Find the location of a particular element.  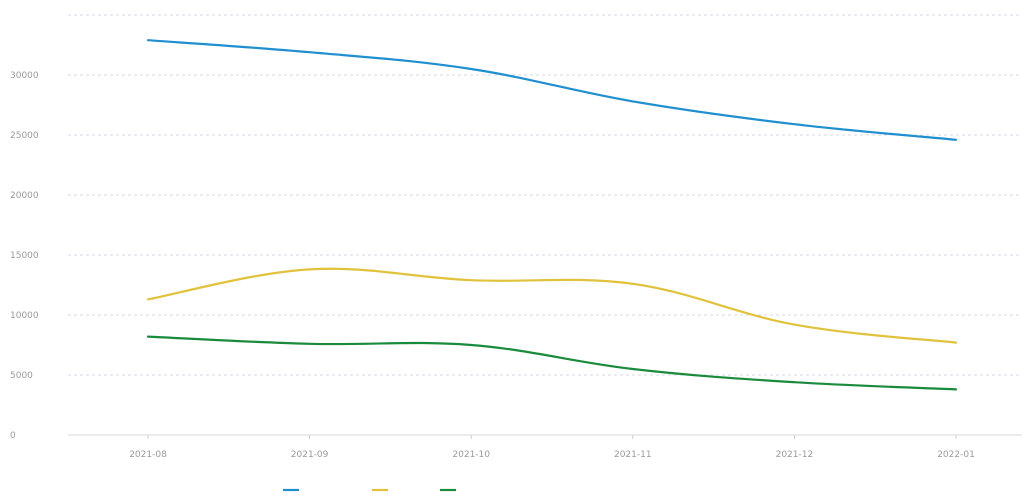

x-tick-label: 2021-12 is located at coordinates (795, 455).